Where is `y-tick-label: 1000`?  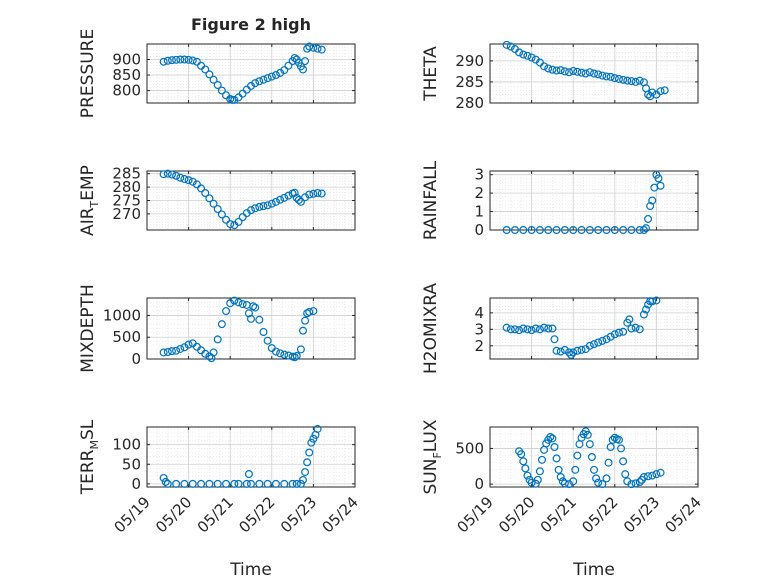
y-tick-label: 1000 is located at coordinates (122, 315).